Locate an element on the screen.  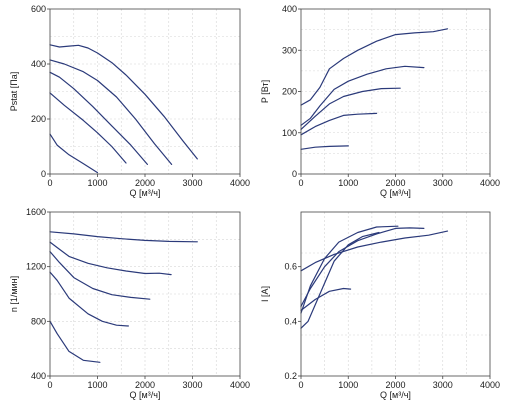
y-tick-label: 800 is located at coordinates (38, 321).